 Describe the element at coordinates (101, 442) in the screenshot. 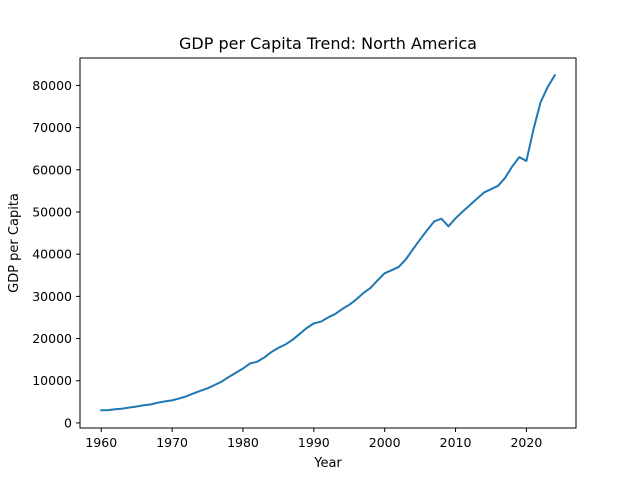

I see `x-tick-label: 1960` at that location.